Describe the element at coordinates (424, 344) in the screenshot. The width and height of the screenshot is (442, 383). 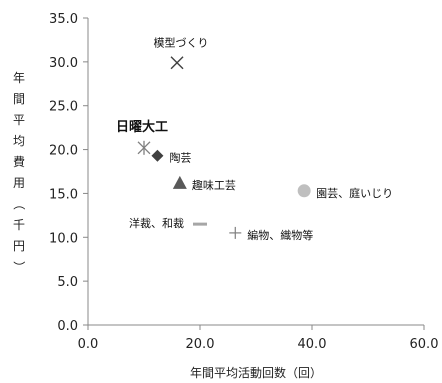
I see `x-tick-label: 60.0` at that location.